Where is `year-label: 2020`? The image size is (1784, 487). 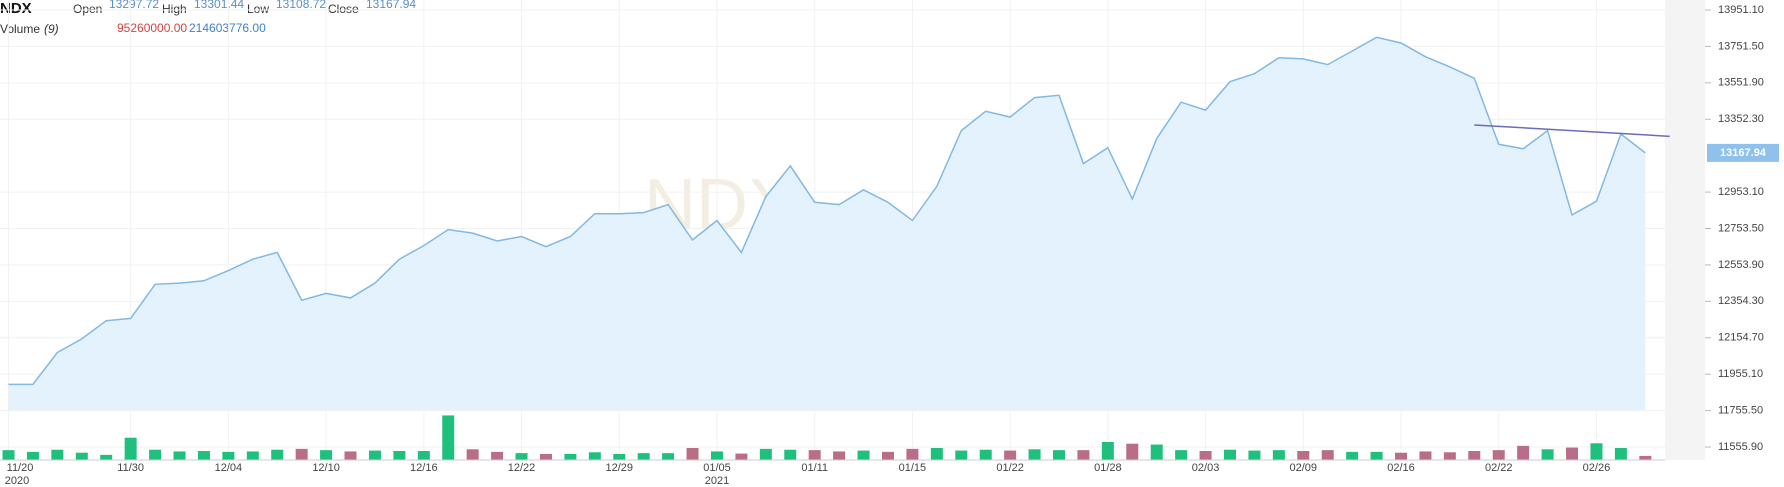
year-label: 2020 is located at coordinates (17, 481).